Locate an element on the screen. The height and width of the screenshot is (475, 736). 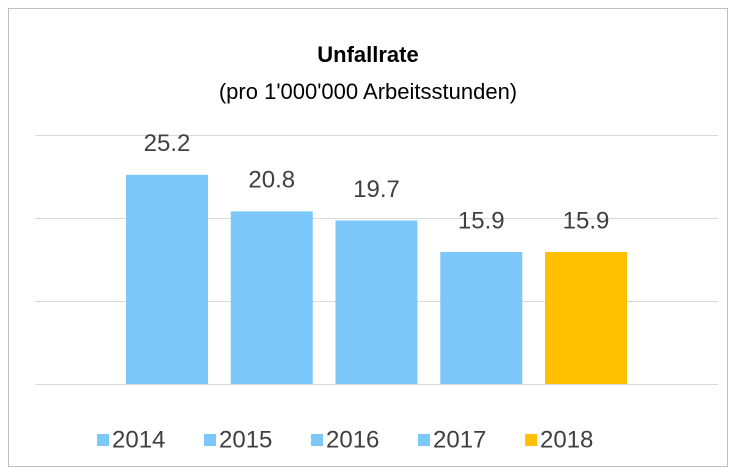
value-label: 19.7 is located at coordinates (376, 189).